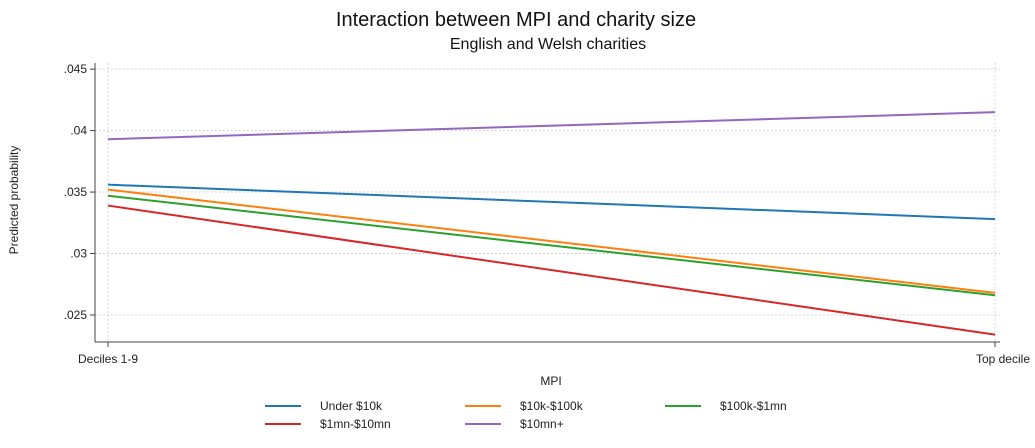  I want to click on legend-label: $10mn+, so click(542, 424).